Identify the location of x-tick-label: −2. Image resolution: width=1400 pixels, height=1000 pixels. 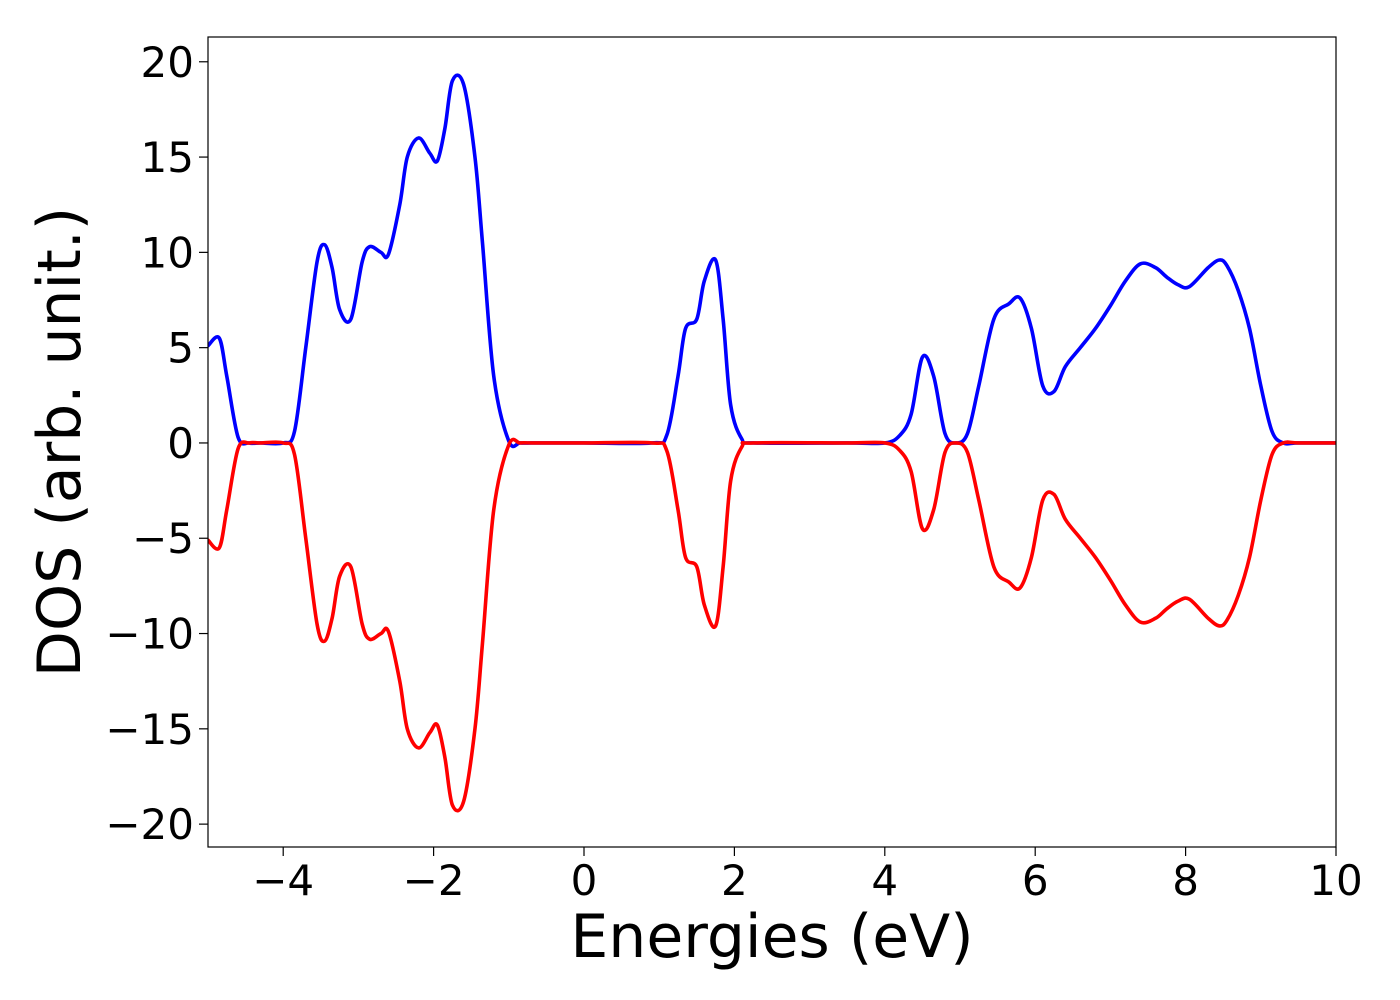
(434, 880).